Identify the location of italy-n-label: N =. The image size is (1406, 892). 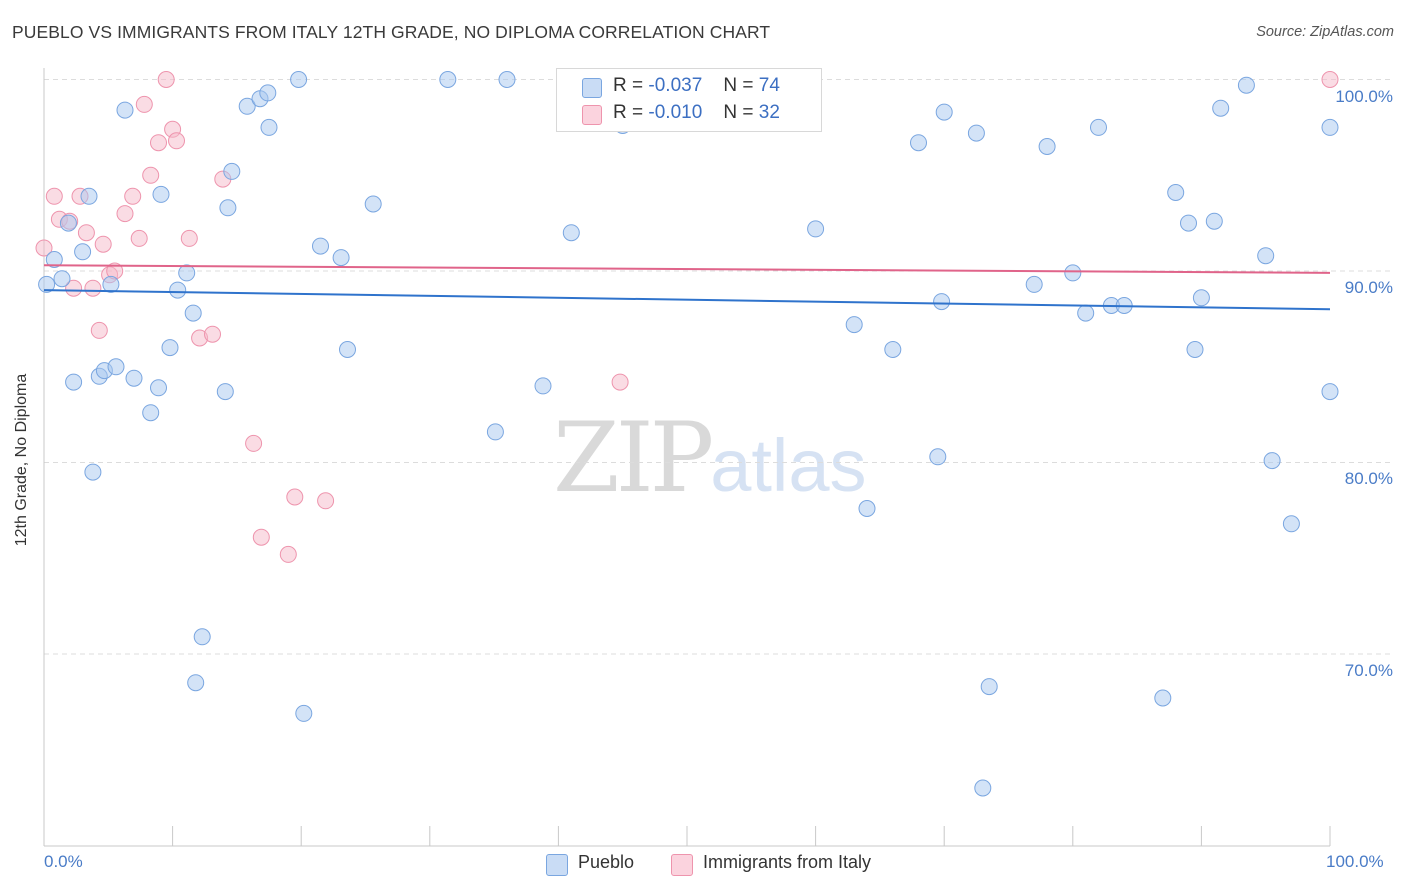
(738, 112).